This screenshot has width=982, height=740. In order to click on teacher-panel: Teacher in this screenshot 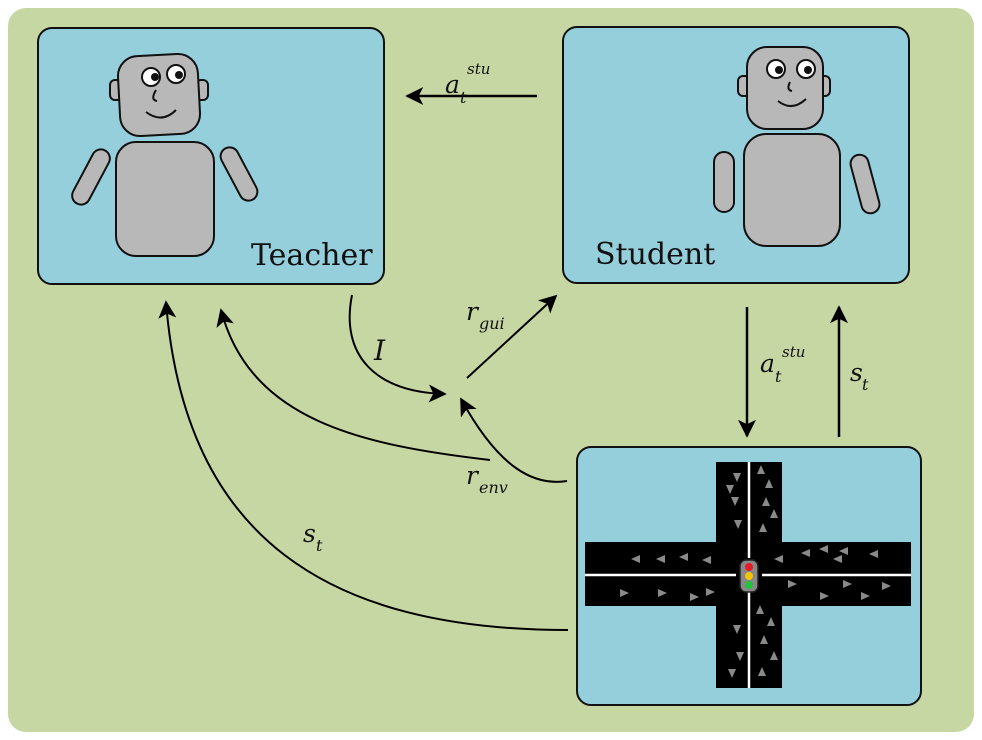, I will do `click(211, 156)`.